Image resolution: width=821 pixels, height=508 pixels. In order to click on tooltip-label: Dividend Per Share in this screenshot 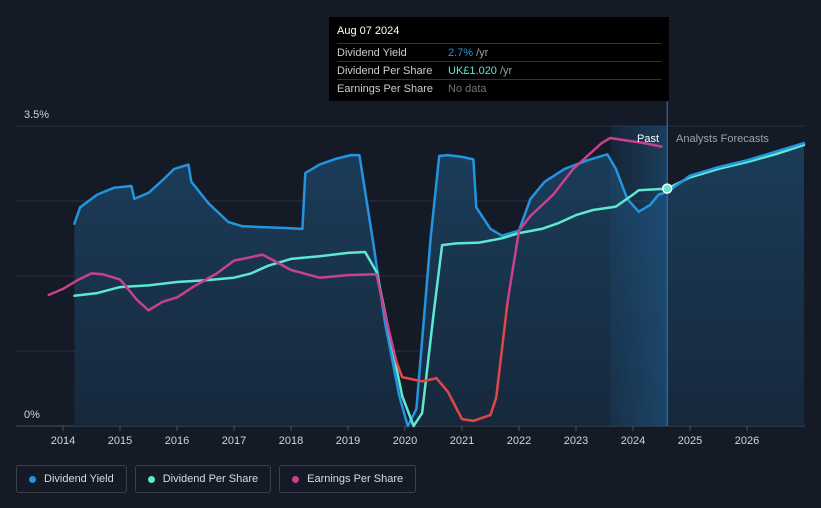, I will do `click(385, 70)`.